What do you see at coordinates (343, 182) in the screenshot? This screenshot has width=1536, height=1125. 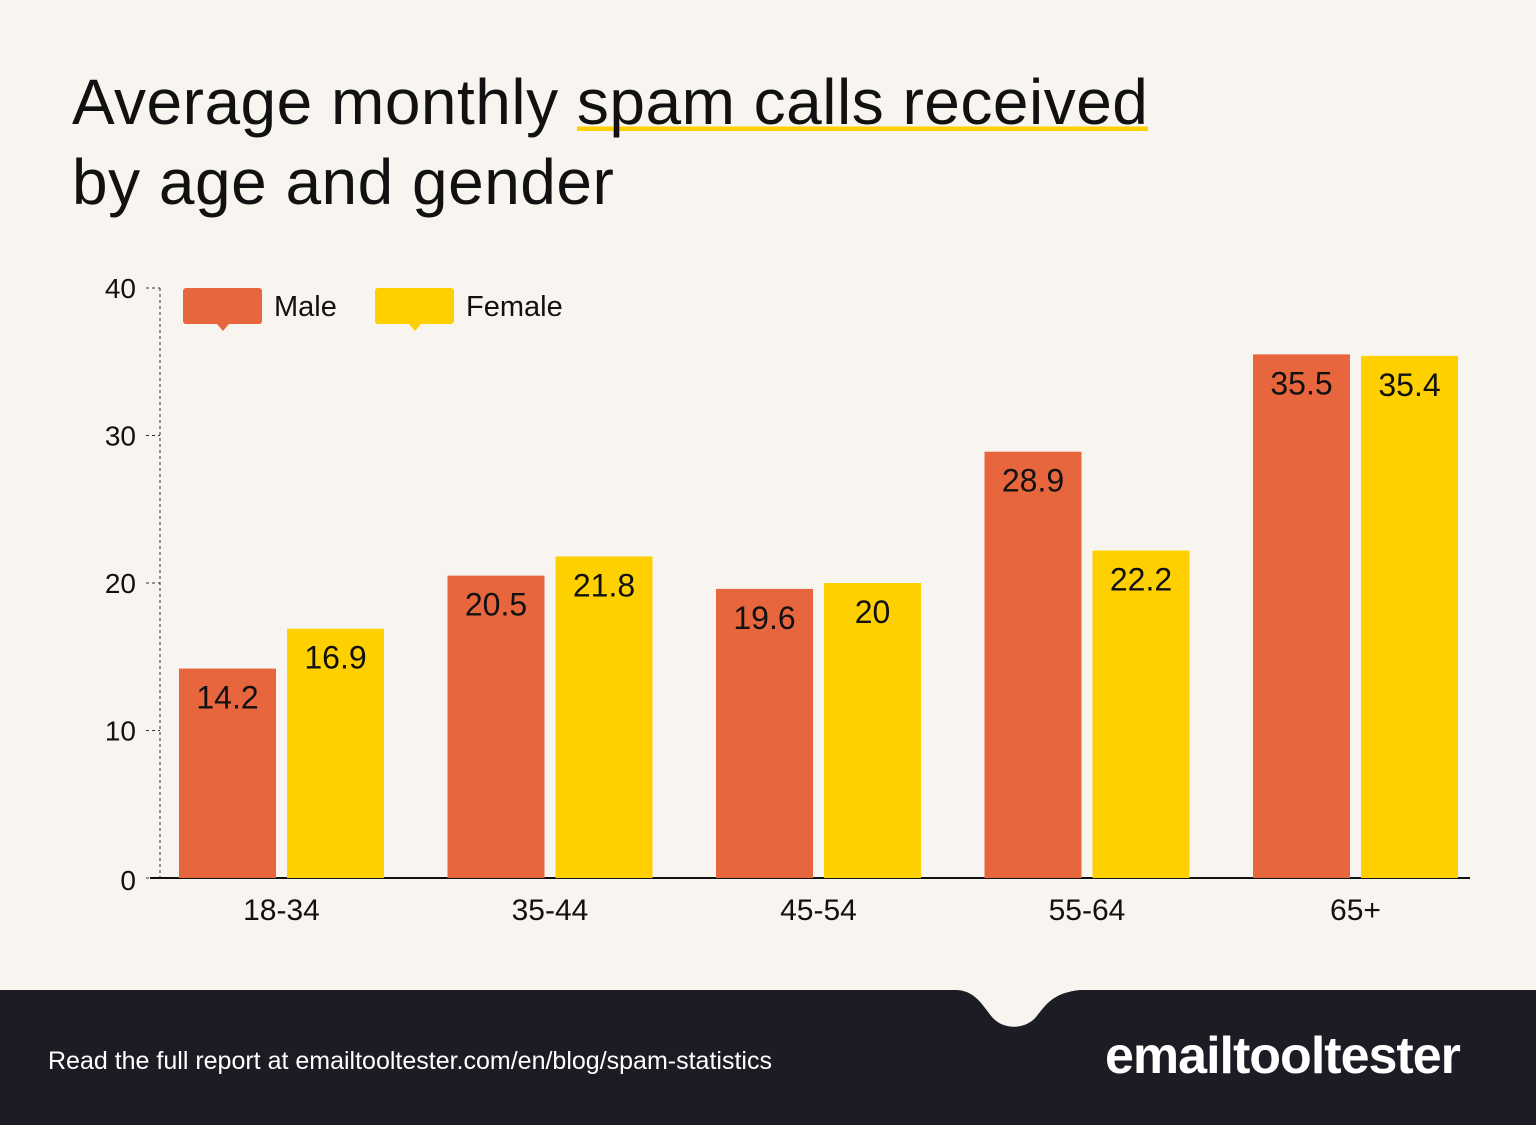 I see `title-line2: by age and gender` at bounding box center [343, 182].